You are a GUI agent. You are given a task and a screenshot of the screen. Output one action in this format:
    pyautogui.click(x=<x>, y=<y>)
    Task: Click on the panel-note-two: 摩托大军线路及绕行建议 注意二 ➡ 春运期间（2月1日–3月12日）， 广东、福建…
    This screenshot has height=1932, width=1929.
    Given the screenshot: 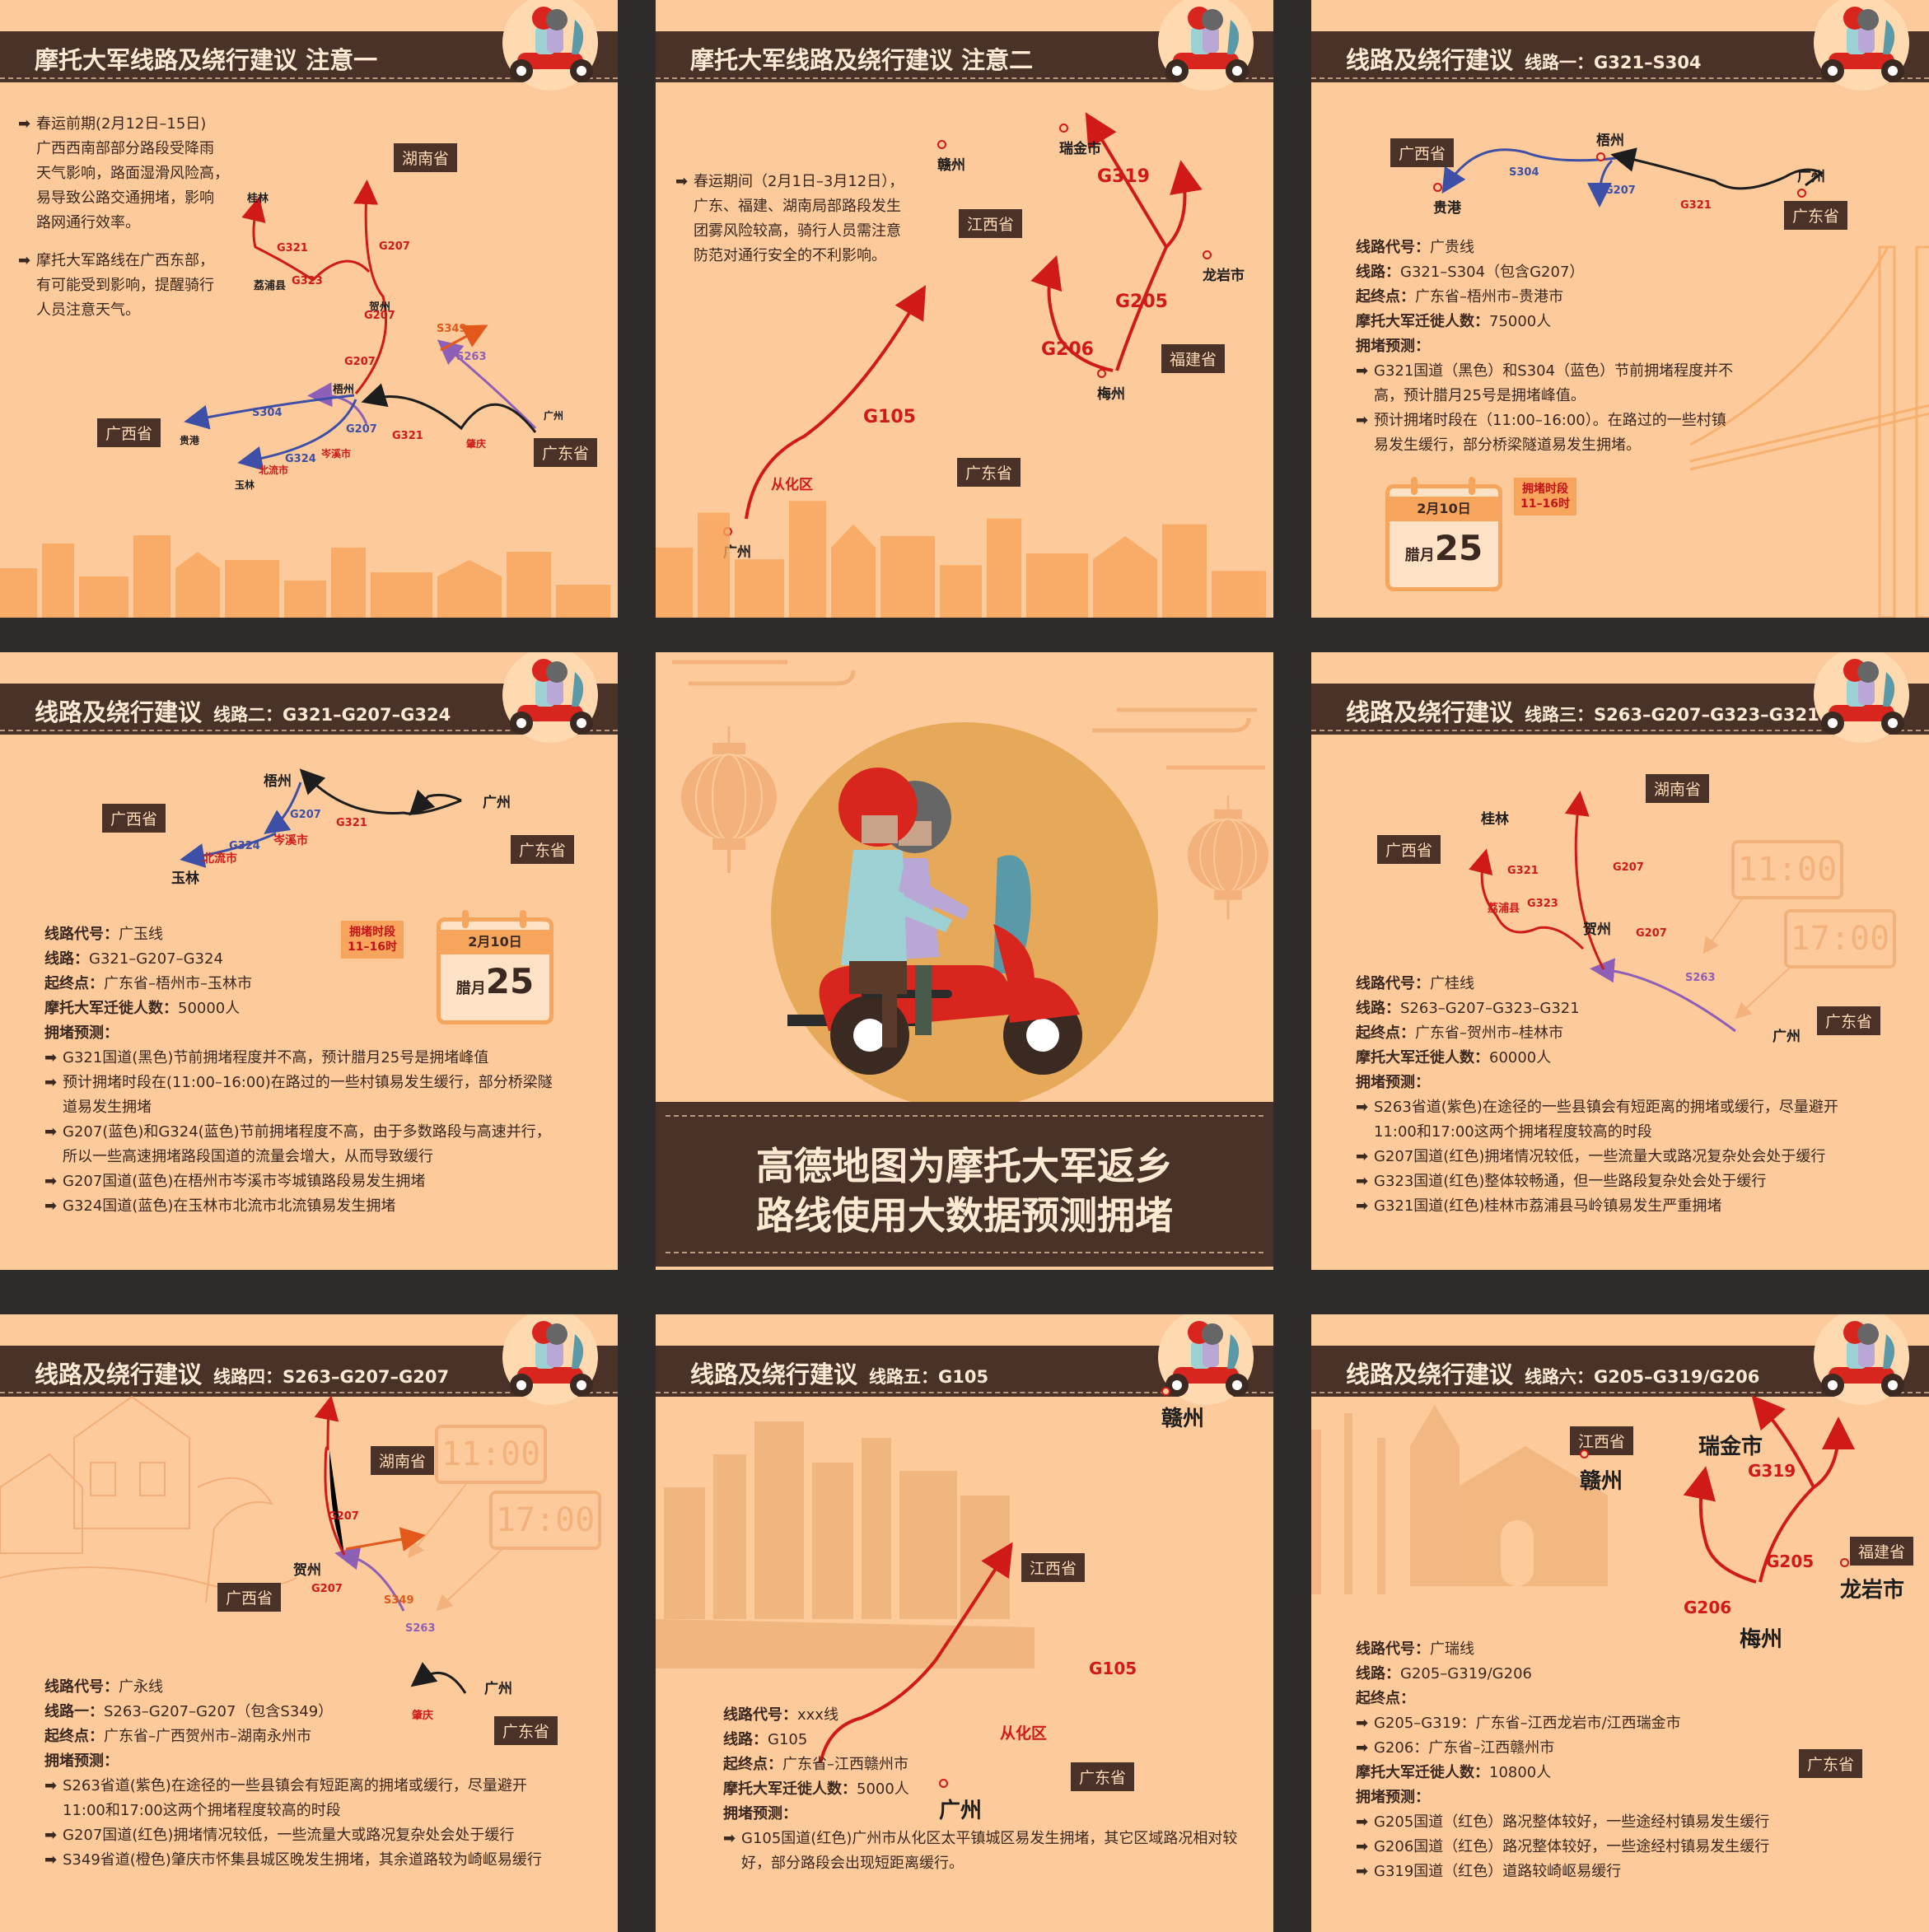 What is the action you would take?
    pyautogui.click(x=964, y=309)
    